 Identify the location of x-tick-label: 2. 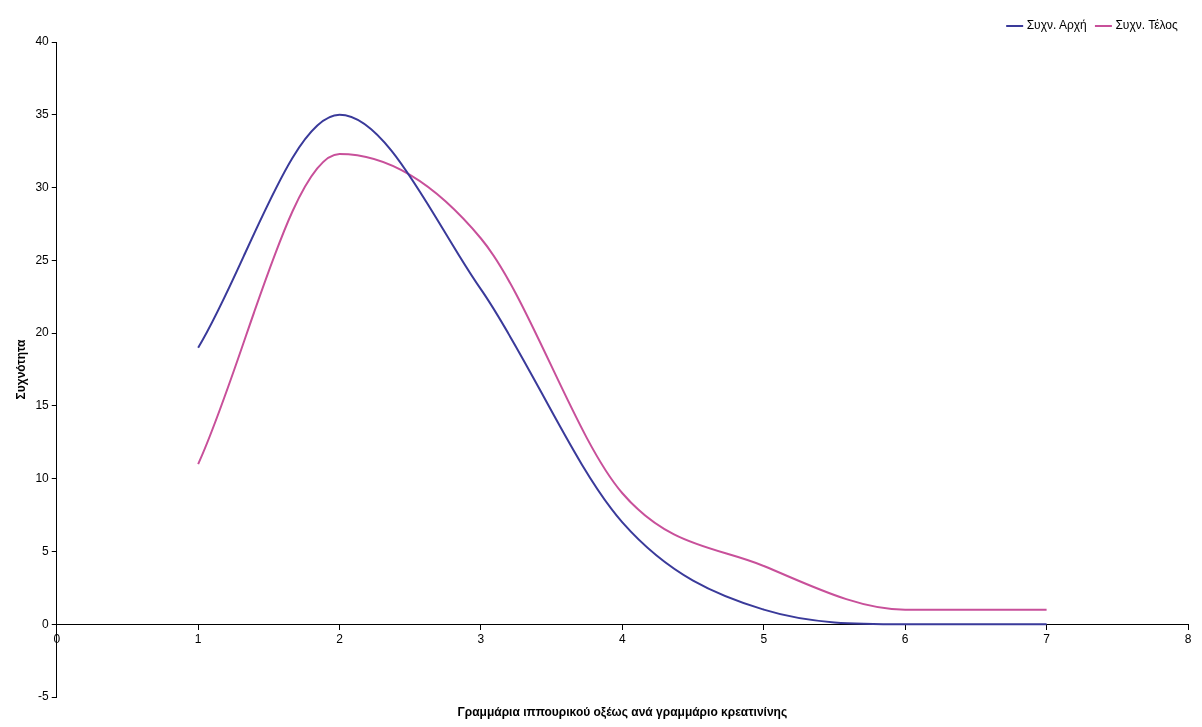
(340, 638).